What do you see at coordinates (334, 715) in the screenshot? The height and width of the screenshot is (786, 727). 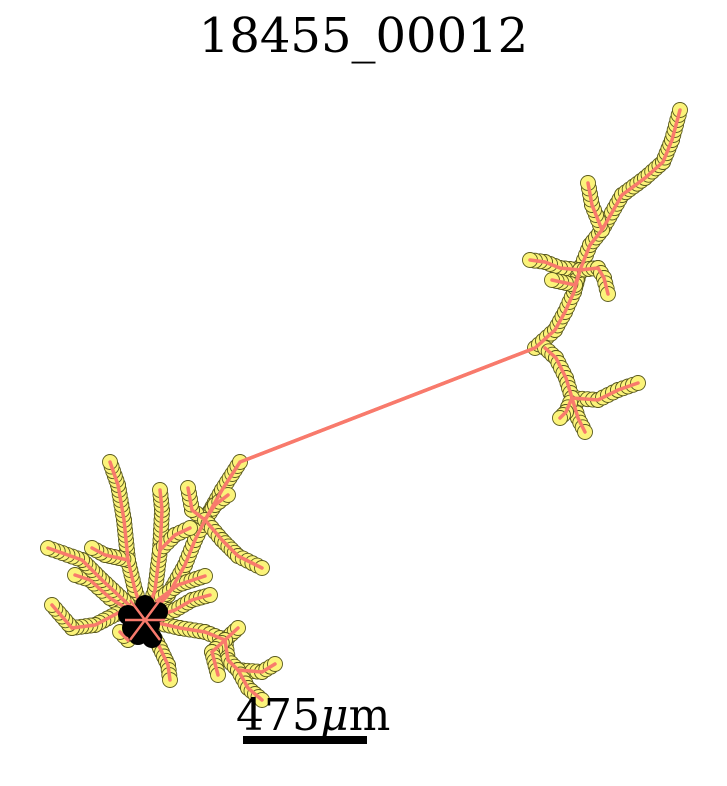 I see `scale-mu: μ` at bounding box center [334, 715].